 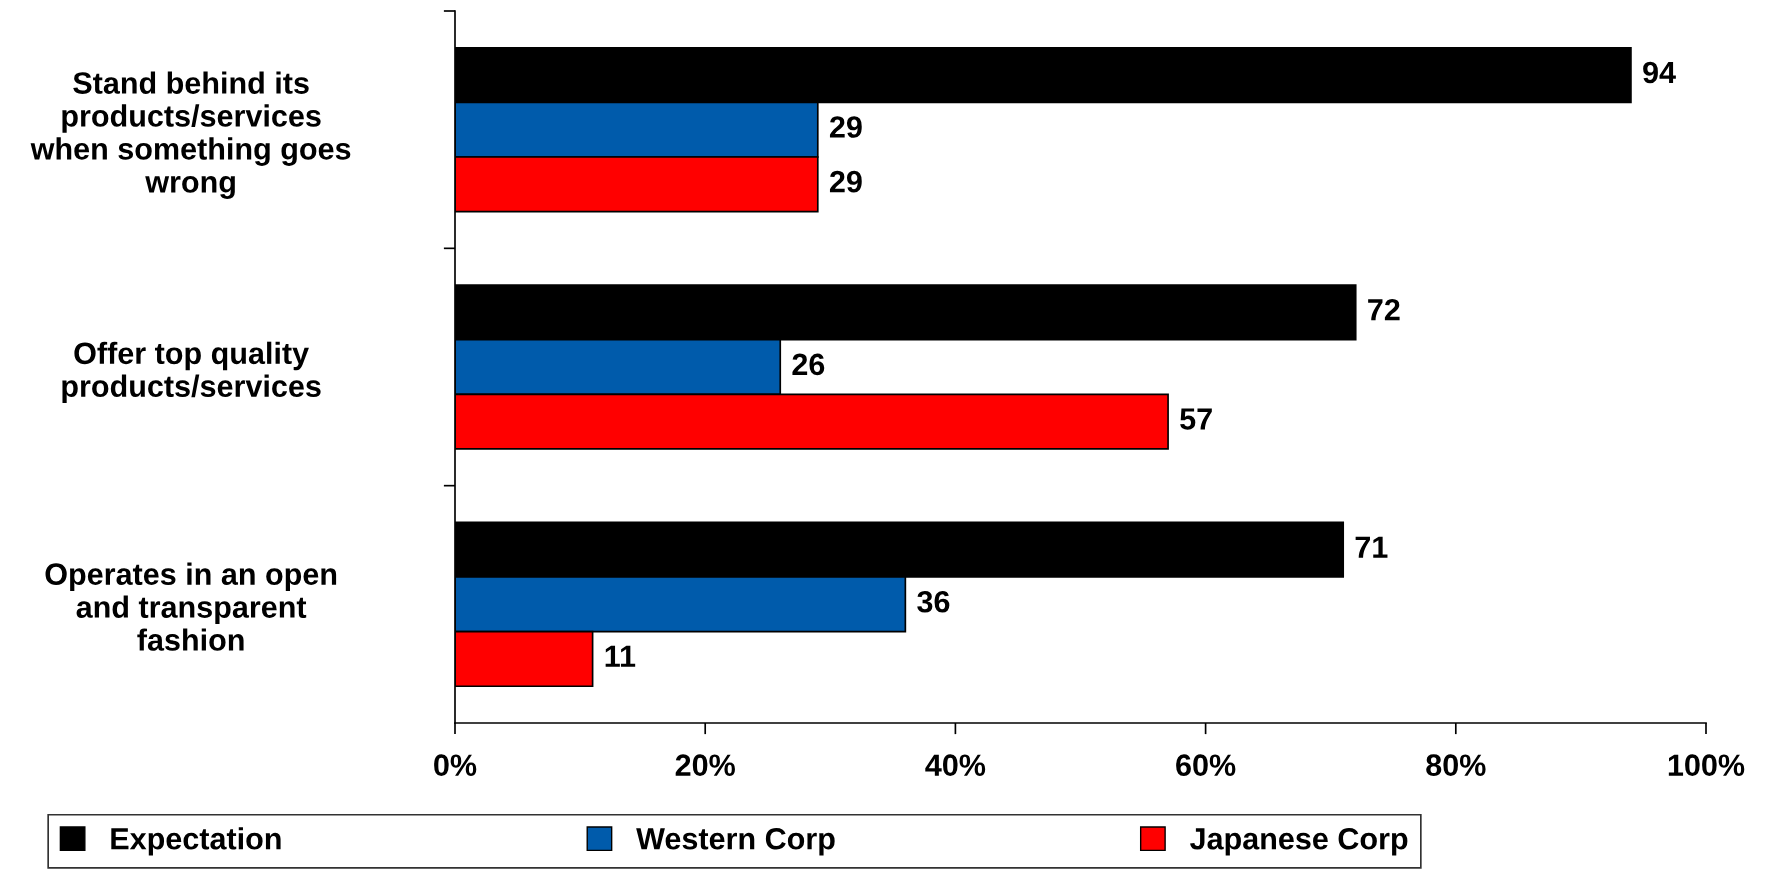 What do you see at coordinates (455, 765) in the screenshot?
I see `x-tick-label: 0%` at bounding box center [455, 765].